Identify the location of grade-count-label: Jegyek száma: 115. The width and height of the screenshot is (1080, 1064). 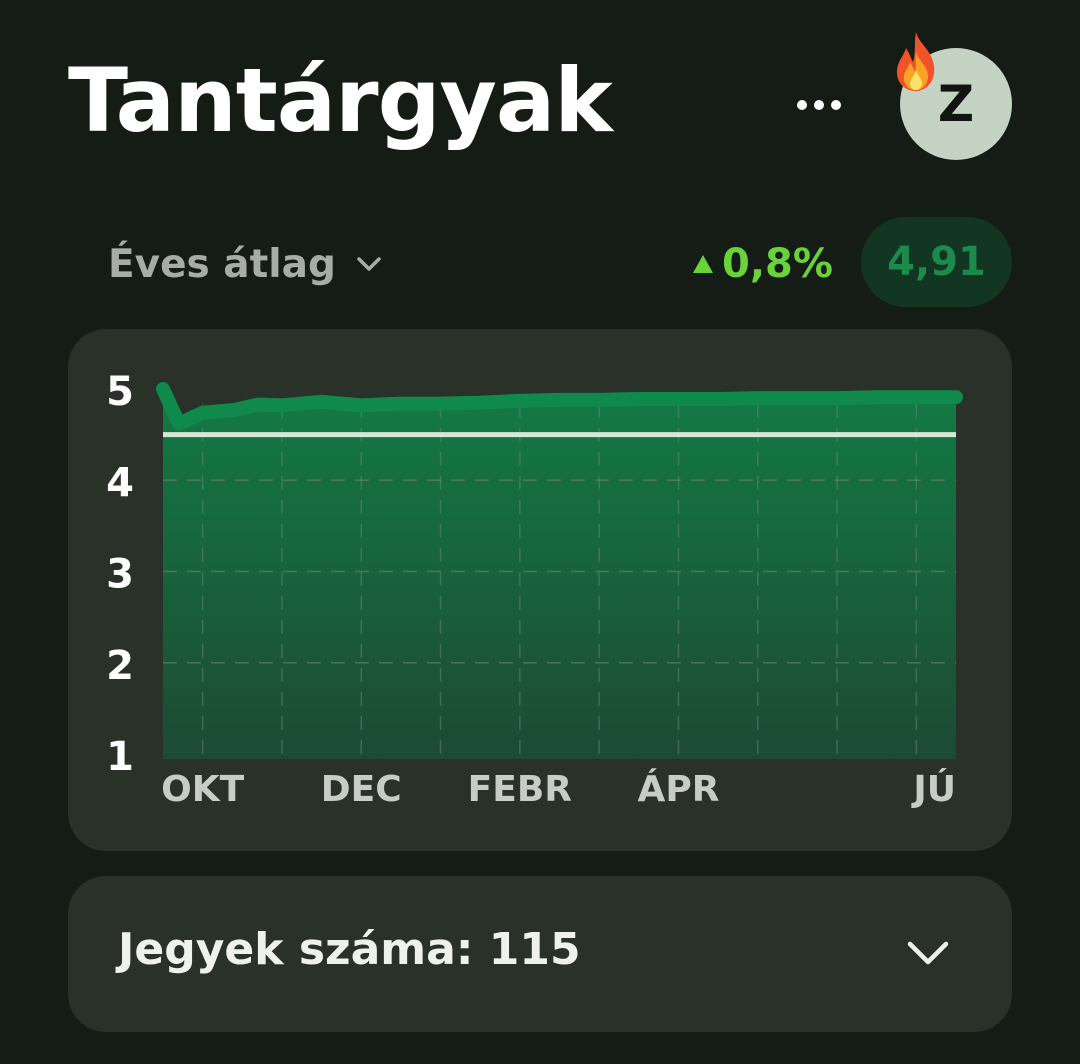
(349, 949).